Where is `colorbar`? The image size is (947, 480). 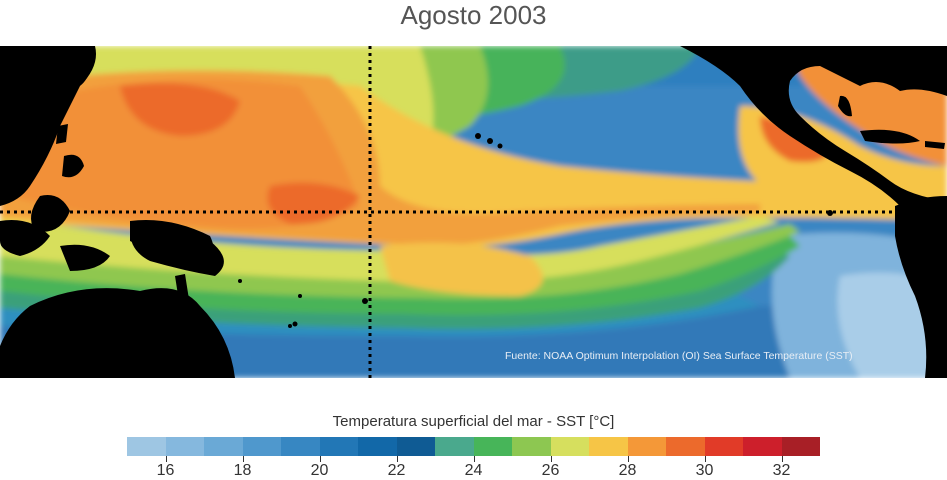
colorbar is located at coordinates (473, 446).